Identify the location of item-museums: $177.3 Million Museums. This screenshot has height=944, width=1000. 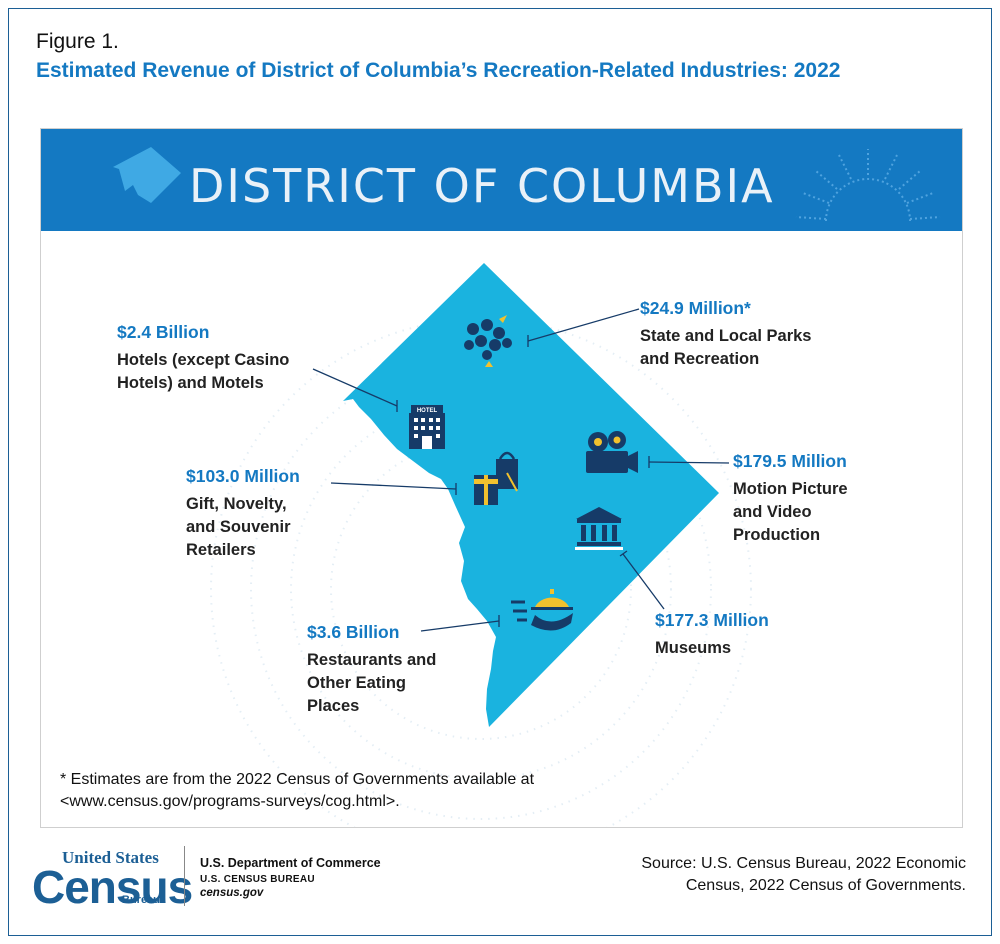
(712, 634).